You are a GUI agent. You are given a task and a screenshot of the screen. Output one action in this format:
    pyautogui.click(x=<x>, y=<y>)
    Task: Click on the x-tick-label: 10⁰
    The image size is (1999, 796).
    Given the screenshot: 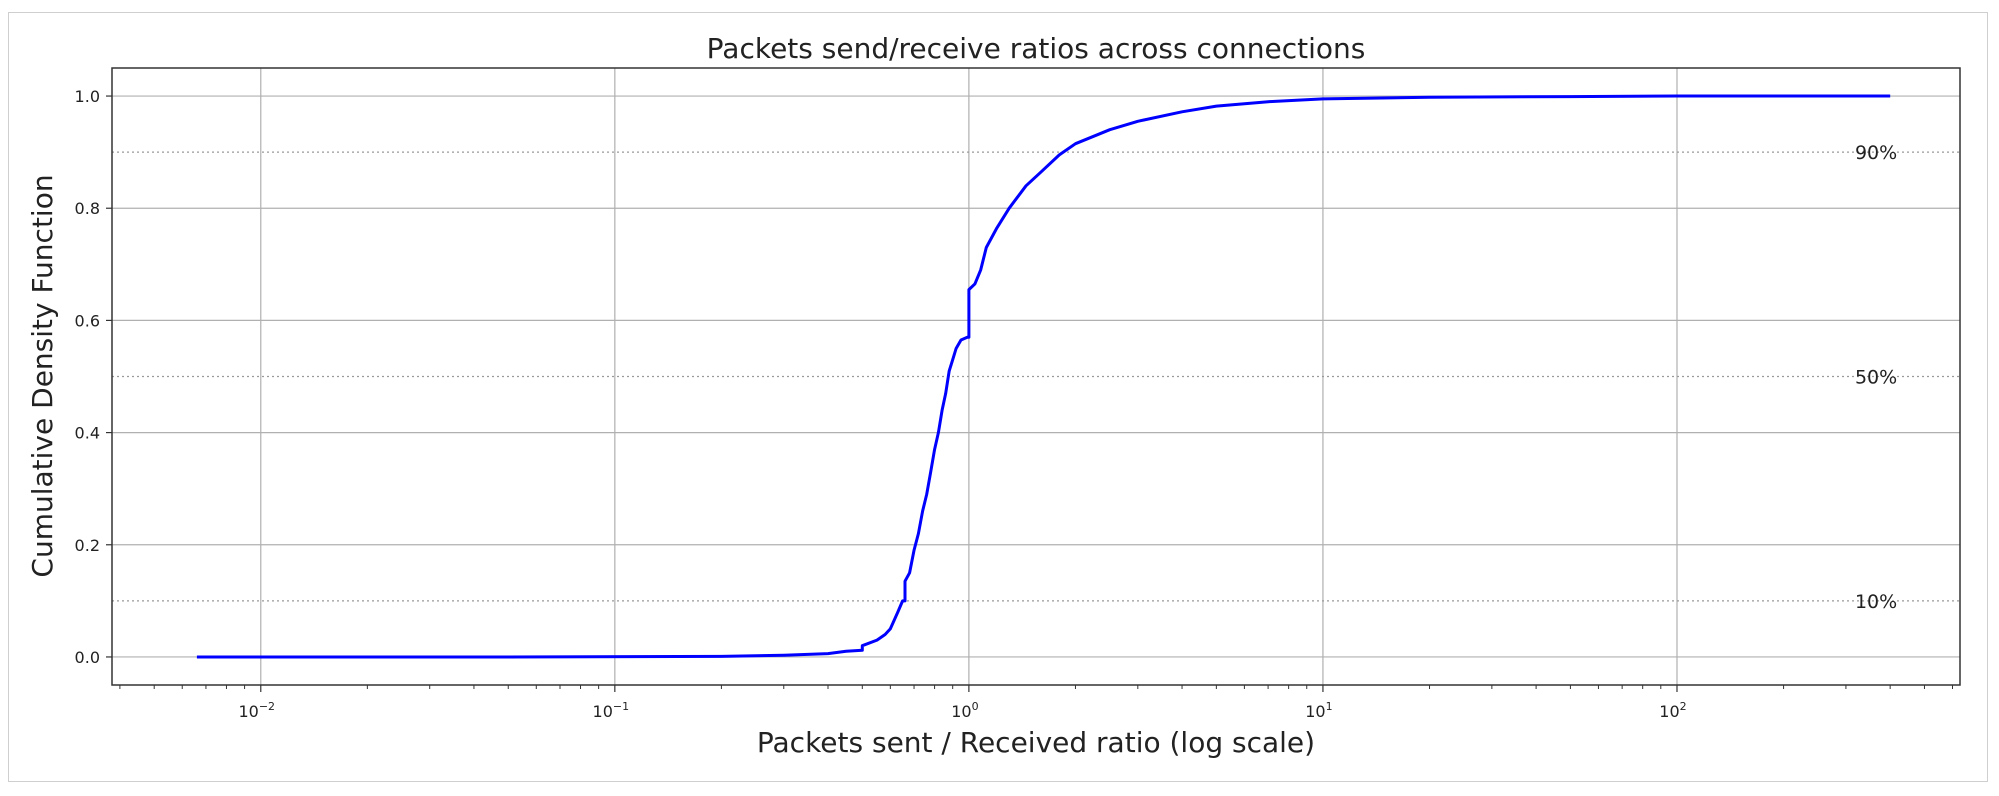 What is the action you would take?
    pyautogui.click(x=964, y=710)
    